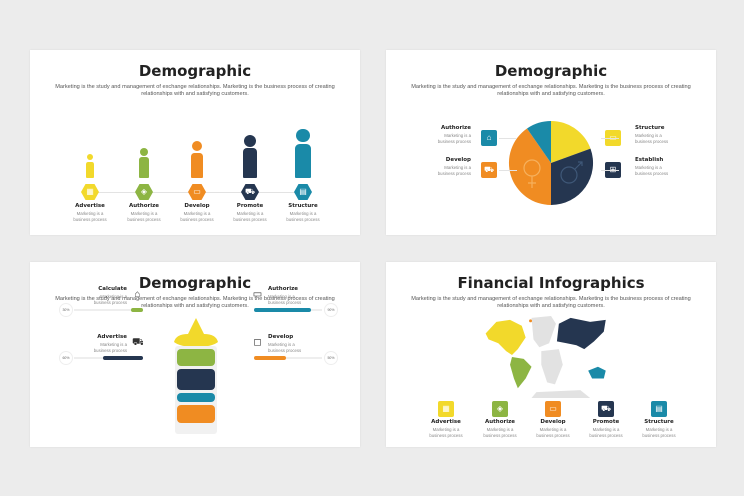 The height and width of the screenshot is (496, 744). I want to click on person-figure-structure, so click(303, 160).